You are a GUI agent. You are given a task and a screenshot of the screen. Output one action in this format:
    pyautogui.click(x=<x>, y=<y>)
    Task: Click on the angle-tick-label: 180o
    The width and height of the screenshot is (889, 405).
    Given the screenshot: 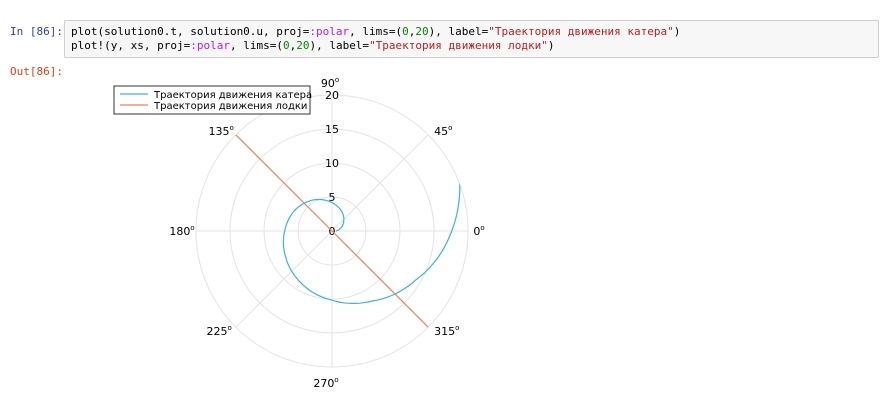 What is the action you would take?
    pyautogui.click(x=181, y=231)
    